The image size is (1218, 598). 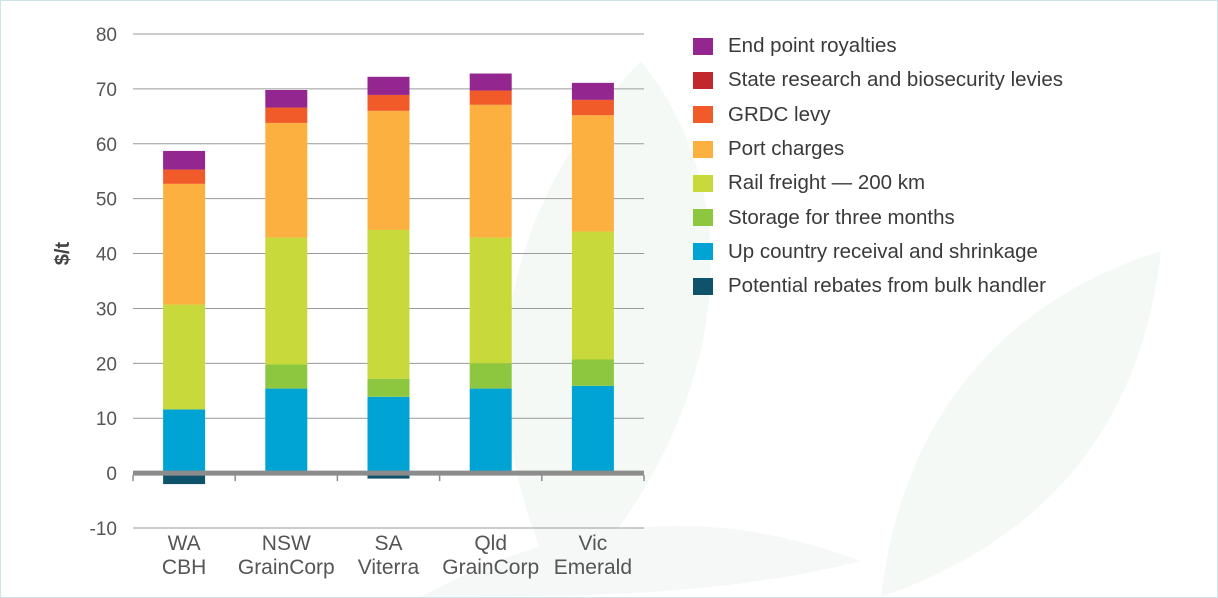 I want to click on y-tick-label: 50, so click(x=106, y=200).